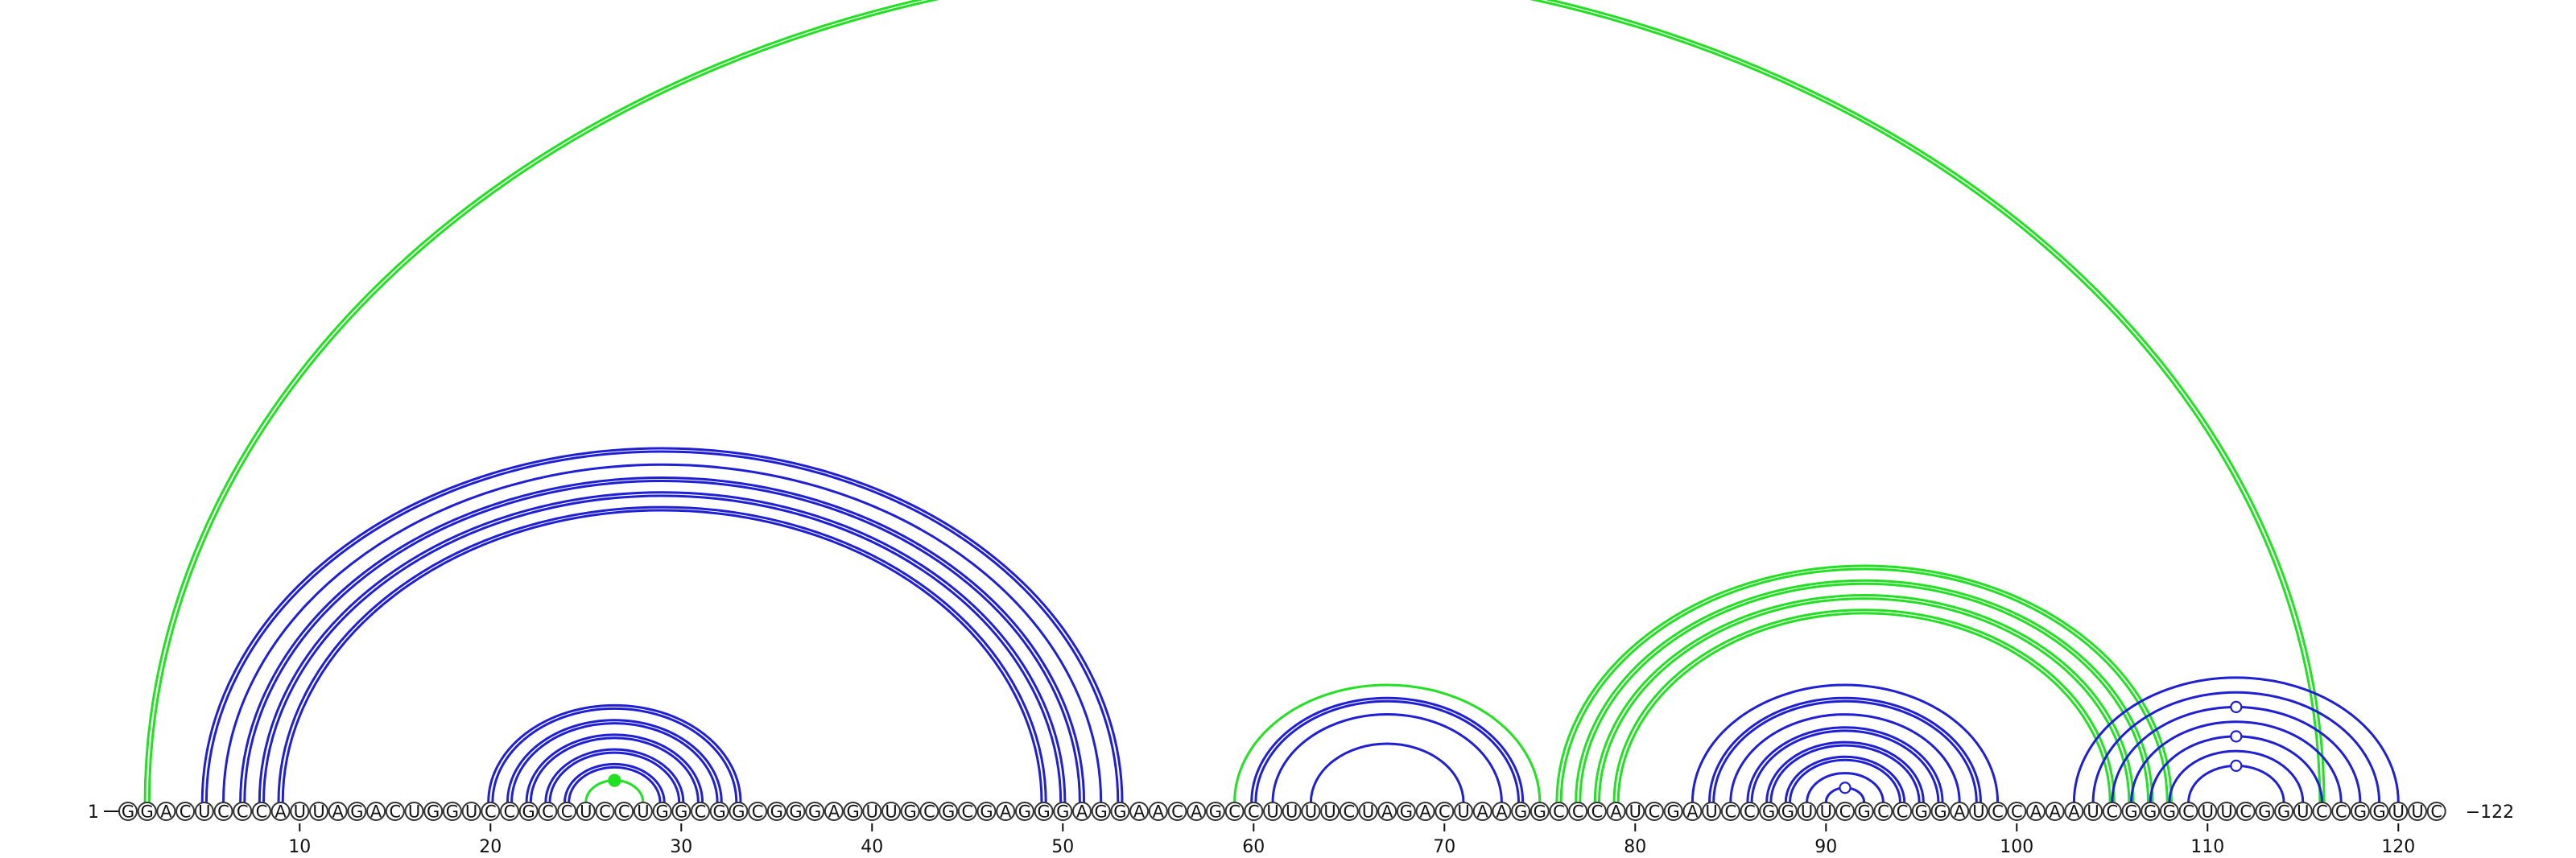 This screenshot has width=2576, height=858. I want to click on nucleotide-letter-5: U, so click(204, 812).